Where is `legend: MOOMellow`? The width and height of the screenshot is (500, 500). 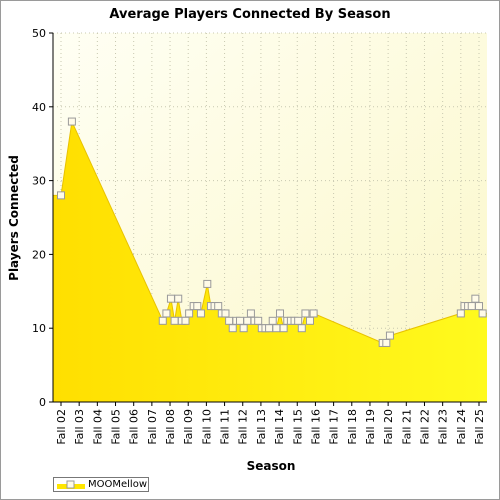 legend: MOOMellow is located at coordinates (101, 484).